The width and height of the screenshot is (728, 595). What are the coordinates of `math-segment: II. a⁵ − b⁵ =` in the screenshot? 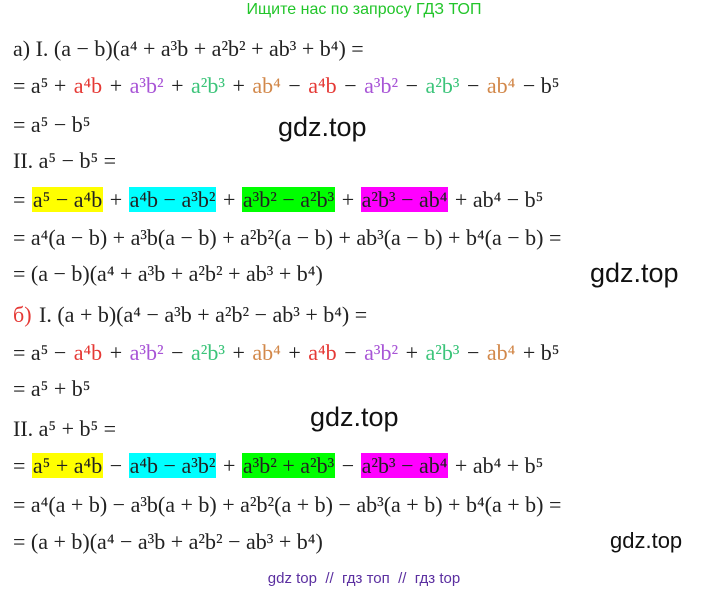 It's located at (65, 160).